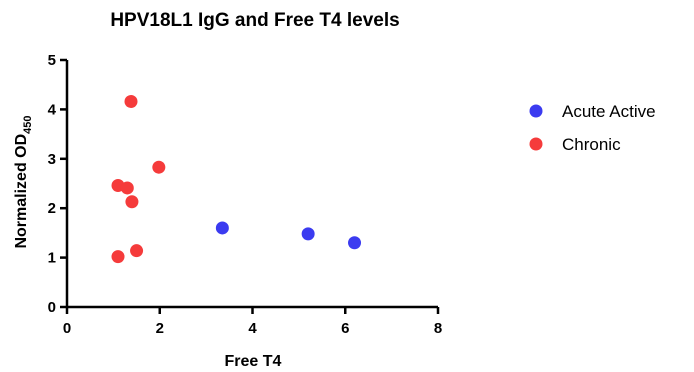 Image resolution: width=694 pixels, height=372 pixels. Describe the element at coordinates (67, 328) in the screenshot. I see `x-tick-label: 0` at that location.